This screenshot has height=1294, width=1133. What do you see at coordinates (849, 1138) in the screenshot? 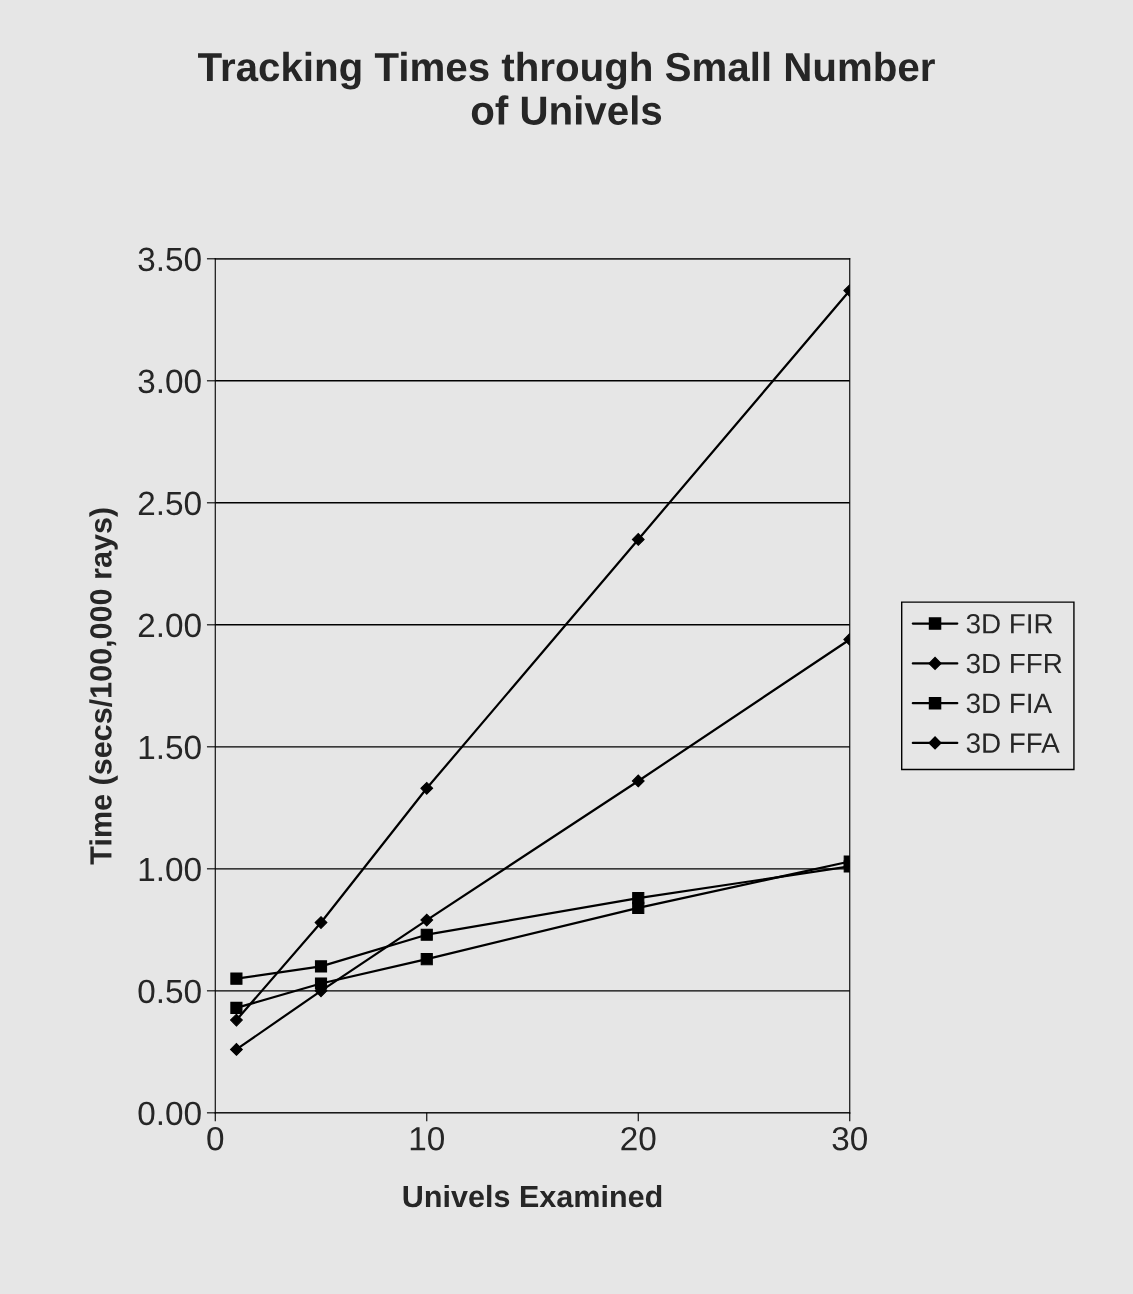
I see `x-tick-label: 30` at bounding box center [849, 1138].